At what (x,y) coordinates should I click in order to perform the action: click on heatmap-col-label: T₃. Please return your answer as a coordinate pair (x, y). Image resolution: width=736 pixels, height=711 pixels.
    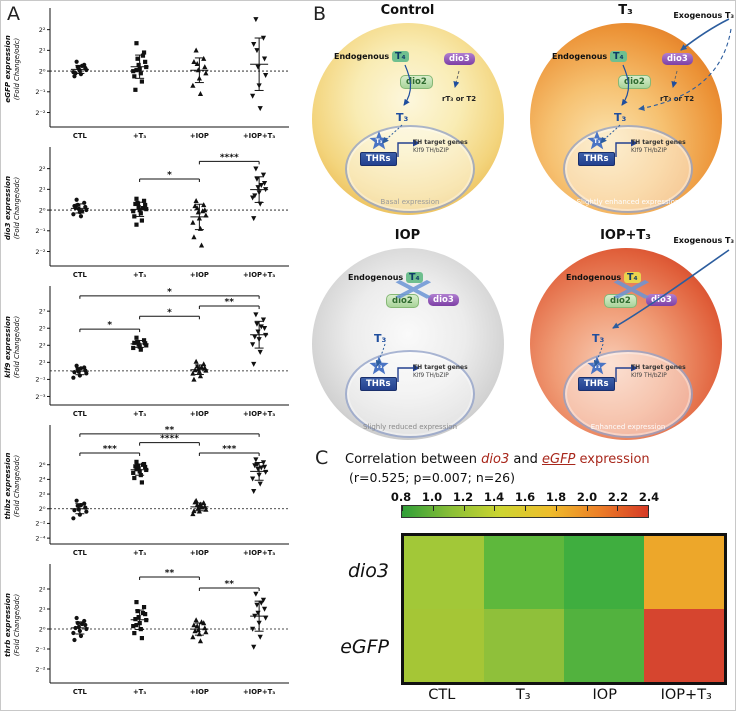
    Looking at the image, I should click on (523, 695).